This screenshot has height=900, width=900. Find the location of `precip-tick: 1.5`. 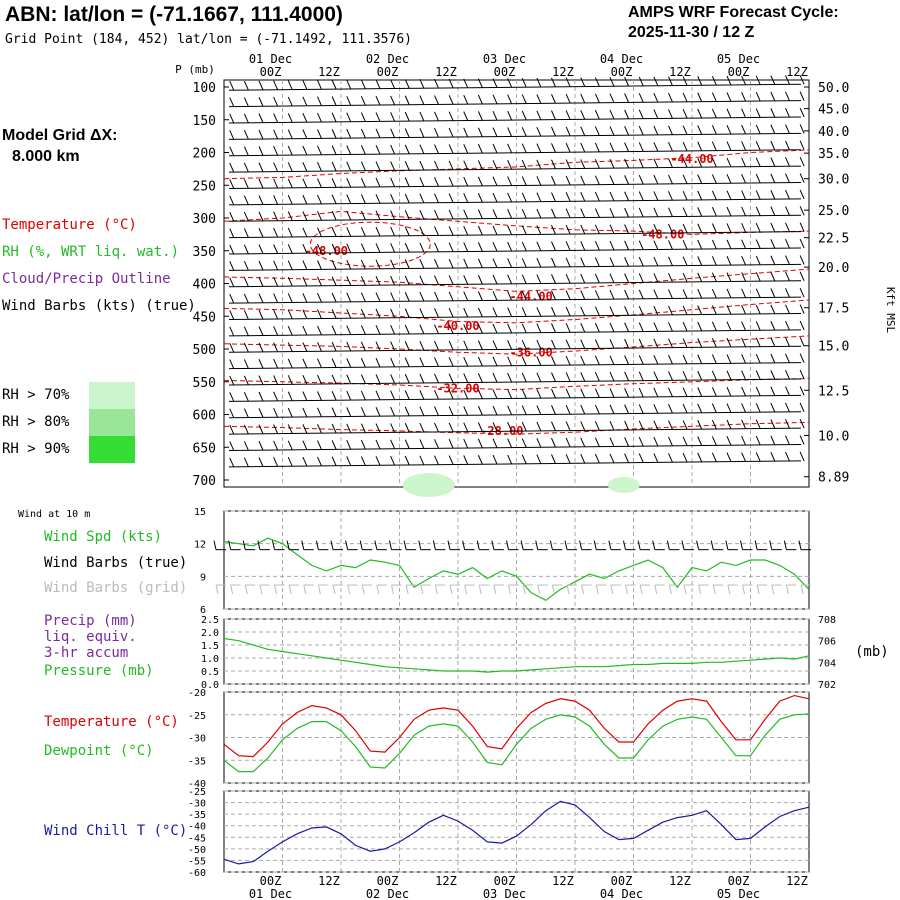

precip-tick: 1.5 is located at coordinates (210, 646).